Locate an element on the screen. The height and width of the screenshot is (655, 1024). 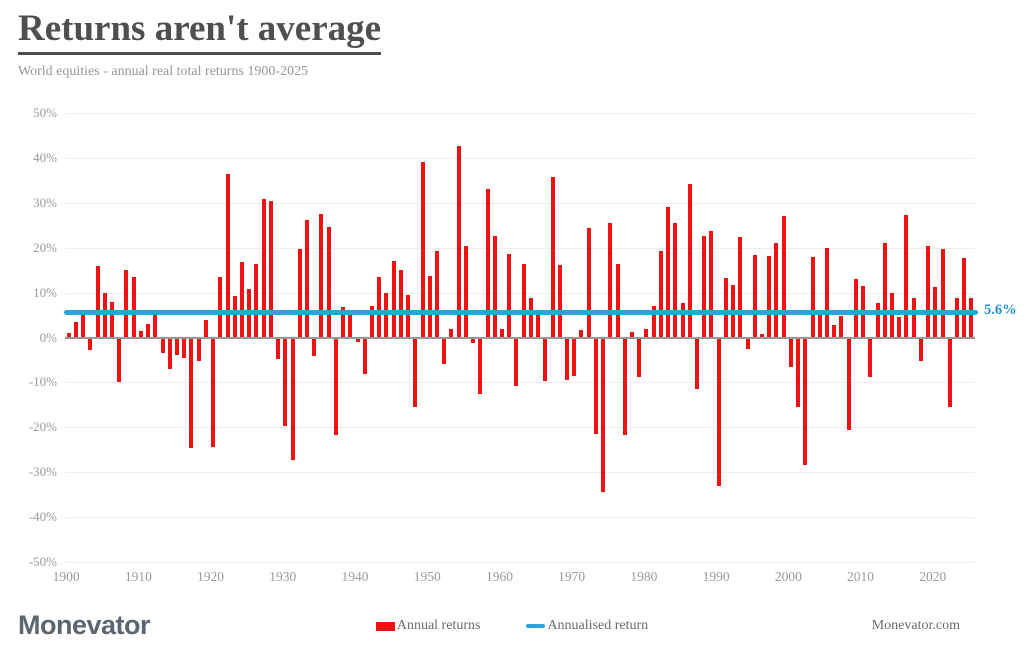
bar-1913 is located at coordinates (162, 345).